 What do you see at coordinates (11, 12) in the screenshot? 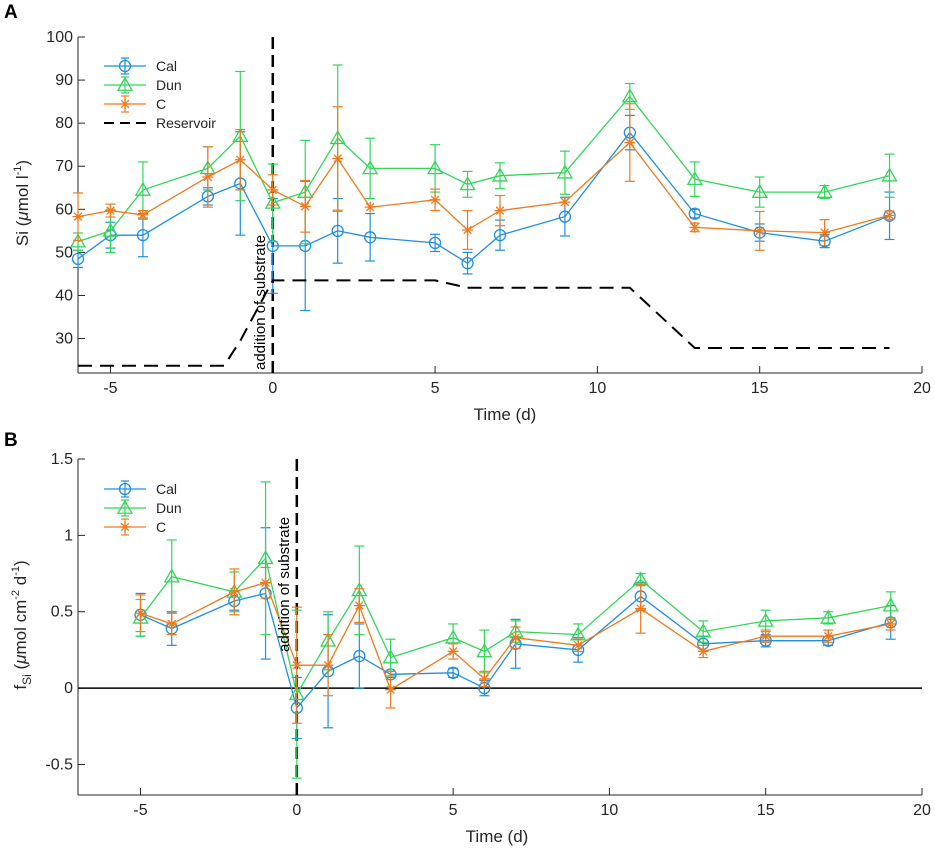
I see `panel-letter-a: A` at bounding box center [11, 12].